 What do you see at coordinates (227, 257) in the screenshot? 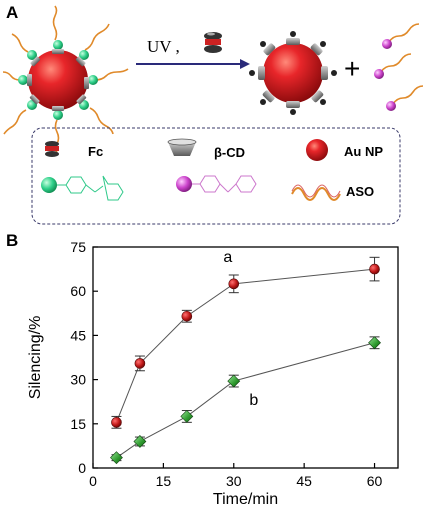
I see `series-label: a` at bounding box center [227, 257].